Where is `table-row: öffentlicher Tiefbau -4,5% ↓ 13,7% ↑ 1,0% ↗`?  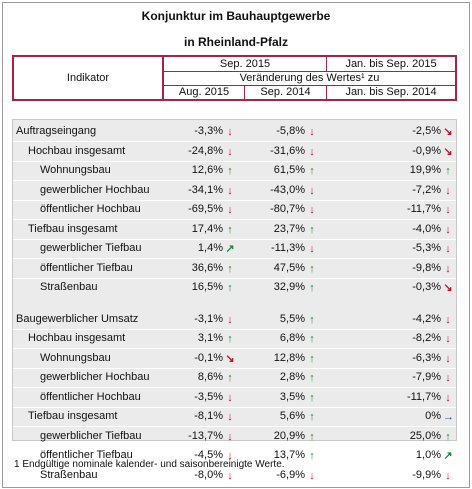 table-row: öffentlicher Tiefbau -4,5% ↓ 13,7% ↑ 1,0% ↗ is located at coordinates (234, 456).